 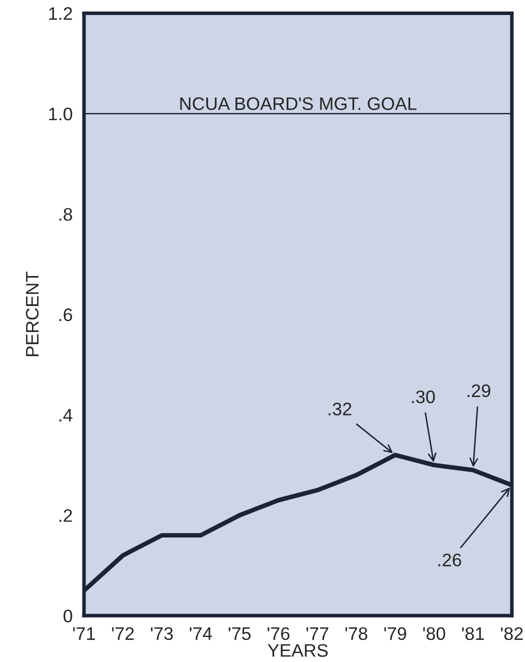 What do you see at coordinates (279, 633) in the screenshot?
I see `x-tick-label: '76` at bounding box center [279, 633].